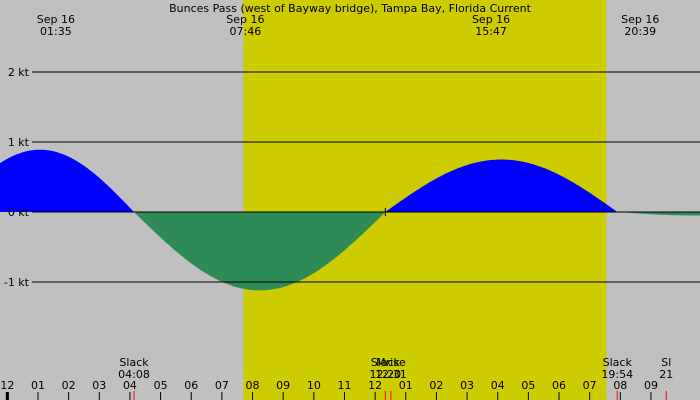  I want to click on hour-tick-label-18: 04, so click(498, 385).